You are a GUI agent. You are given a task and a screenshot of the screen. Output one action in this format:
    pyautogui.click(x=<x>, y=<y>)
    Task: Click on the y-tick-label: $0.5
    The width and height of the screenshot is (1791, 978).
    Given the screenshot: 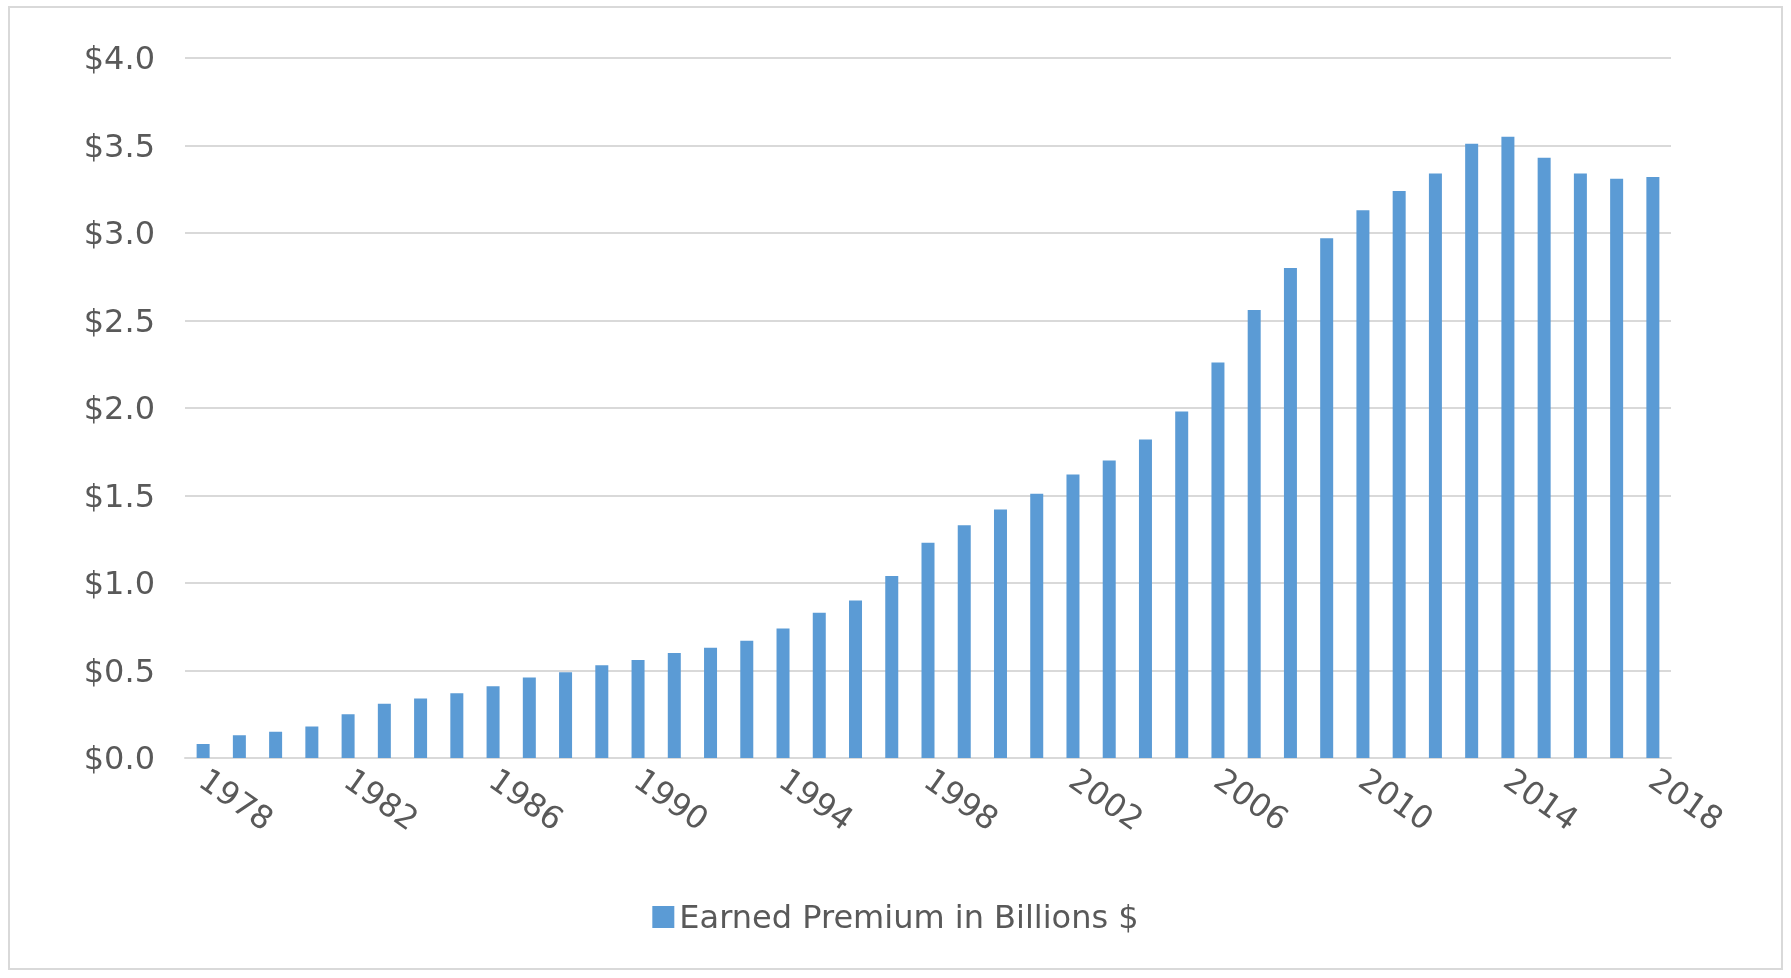 What is the action you would take?
    pyautogui.click(x=119, y=670)
    